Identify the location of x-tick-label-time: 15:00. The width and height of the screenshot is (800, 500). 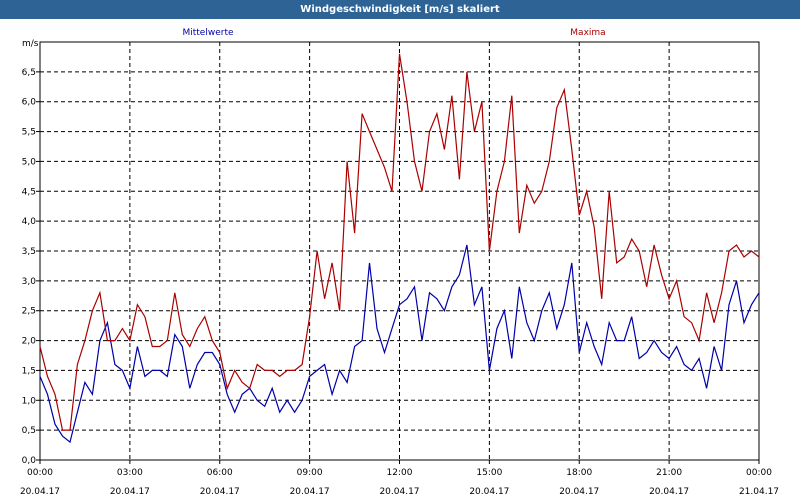
(489, 473).